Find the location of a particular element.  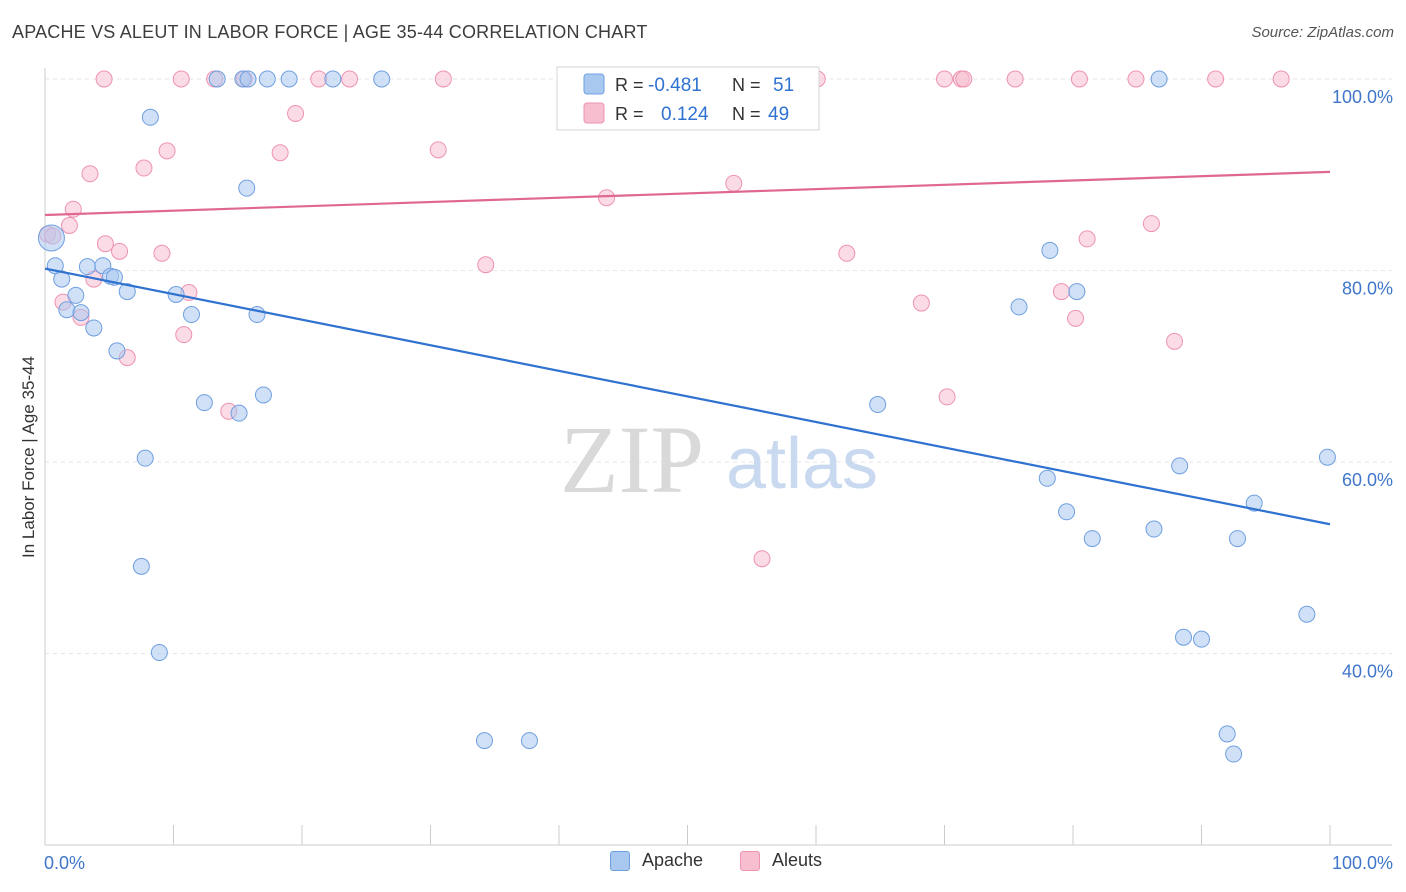

legend-item-apache: Apache is located at coordinates (656, 860).